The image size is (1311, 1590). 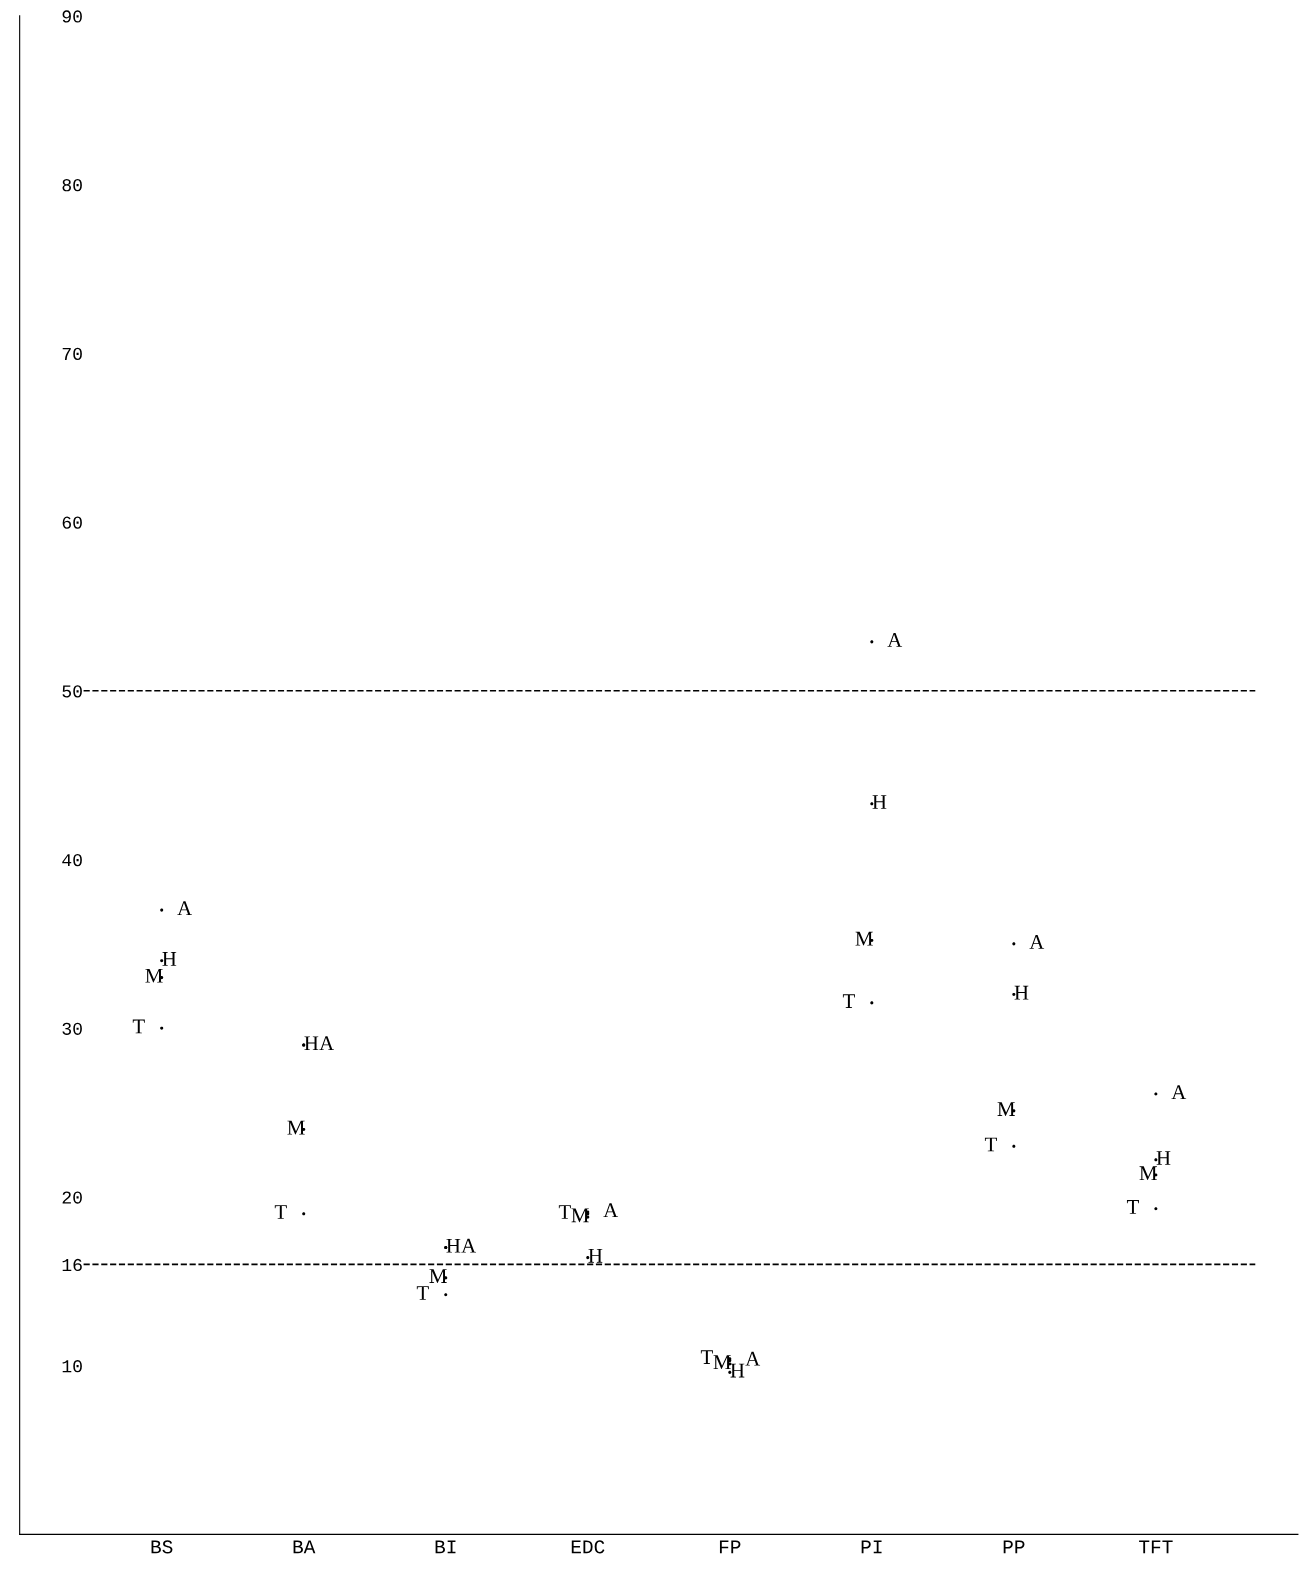 What do you see at coordinates (730, 1547) in the screenshot?
I see `x-tick-label: FP` at bounding box center [730, 1547].